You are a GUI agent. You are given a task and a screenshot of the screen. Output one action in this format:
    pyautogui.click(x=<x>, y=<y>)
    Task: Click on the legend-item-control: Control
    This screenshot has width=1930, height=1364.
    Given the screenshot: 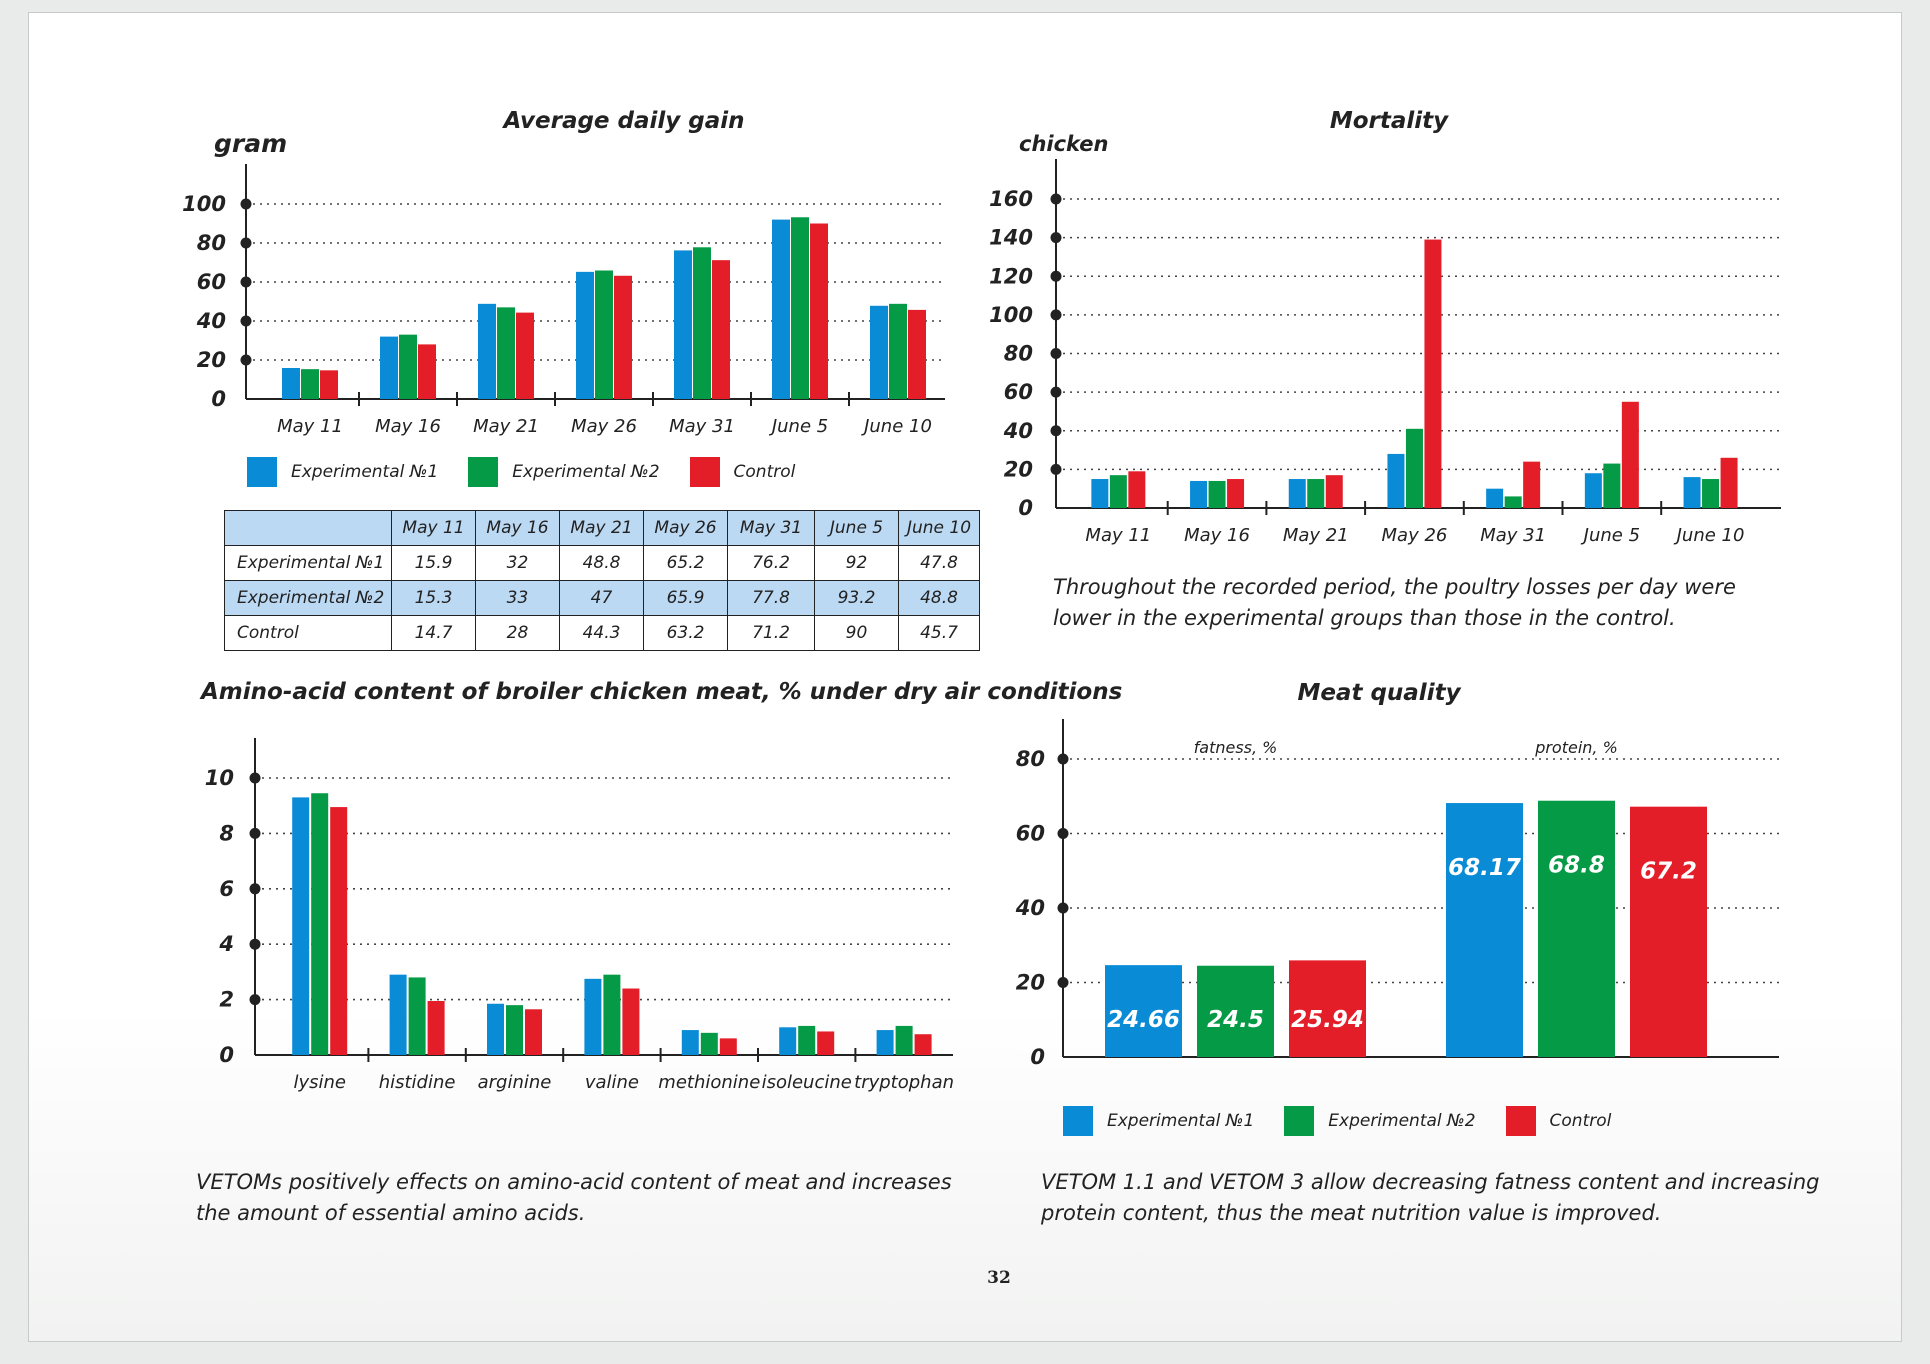 What is the action you would take?
    pyautogui.click(x=742, y=472)
    